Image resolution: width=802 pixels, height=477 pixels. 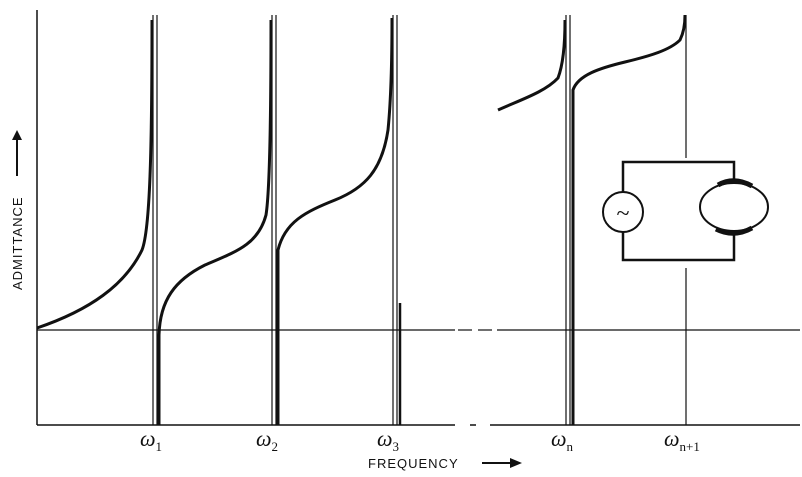 I want to click on inset-circuit: ~, so click(x=685, y=213).